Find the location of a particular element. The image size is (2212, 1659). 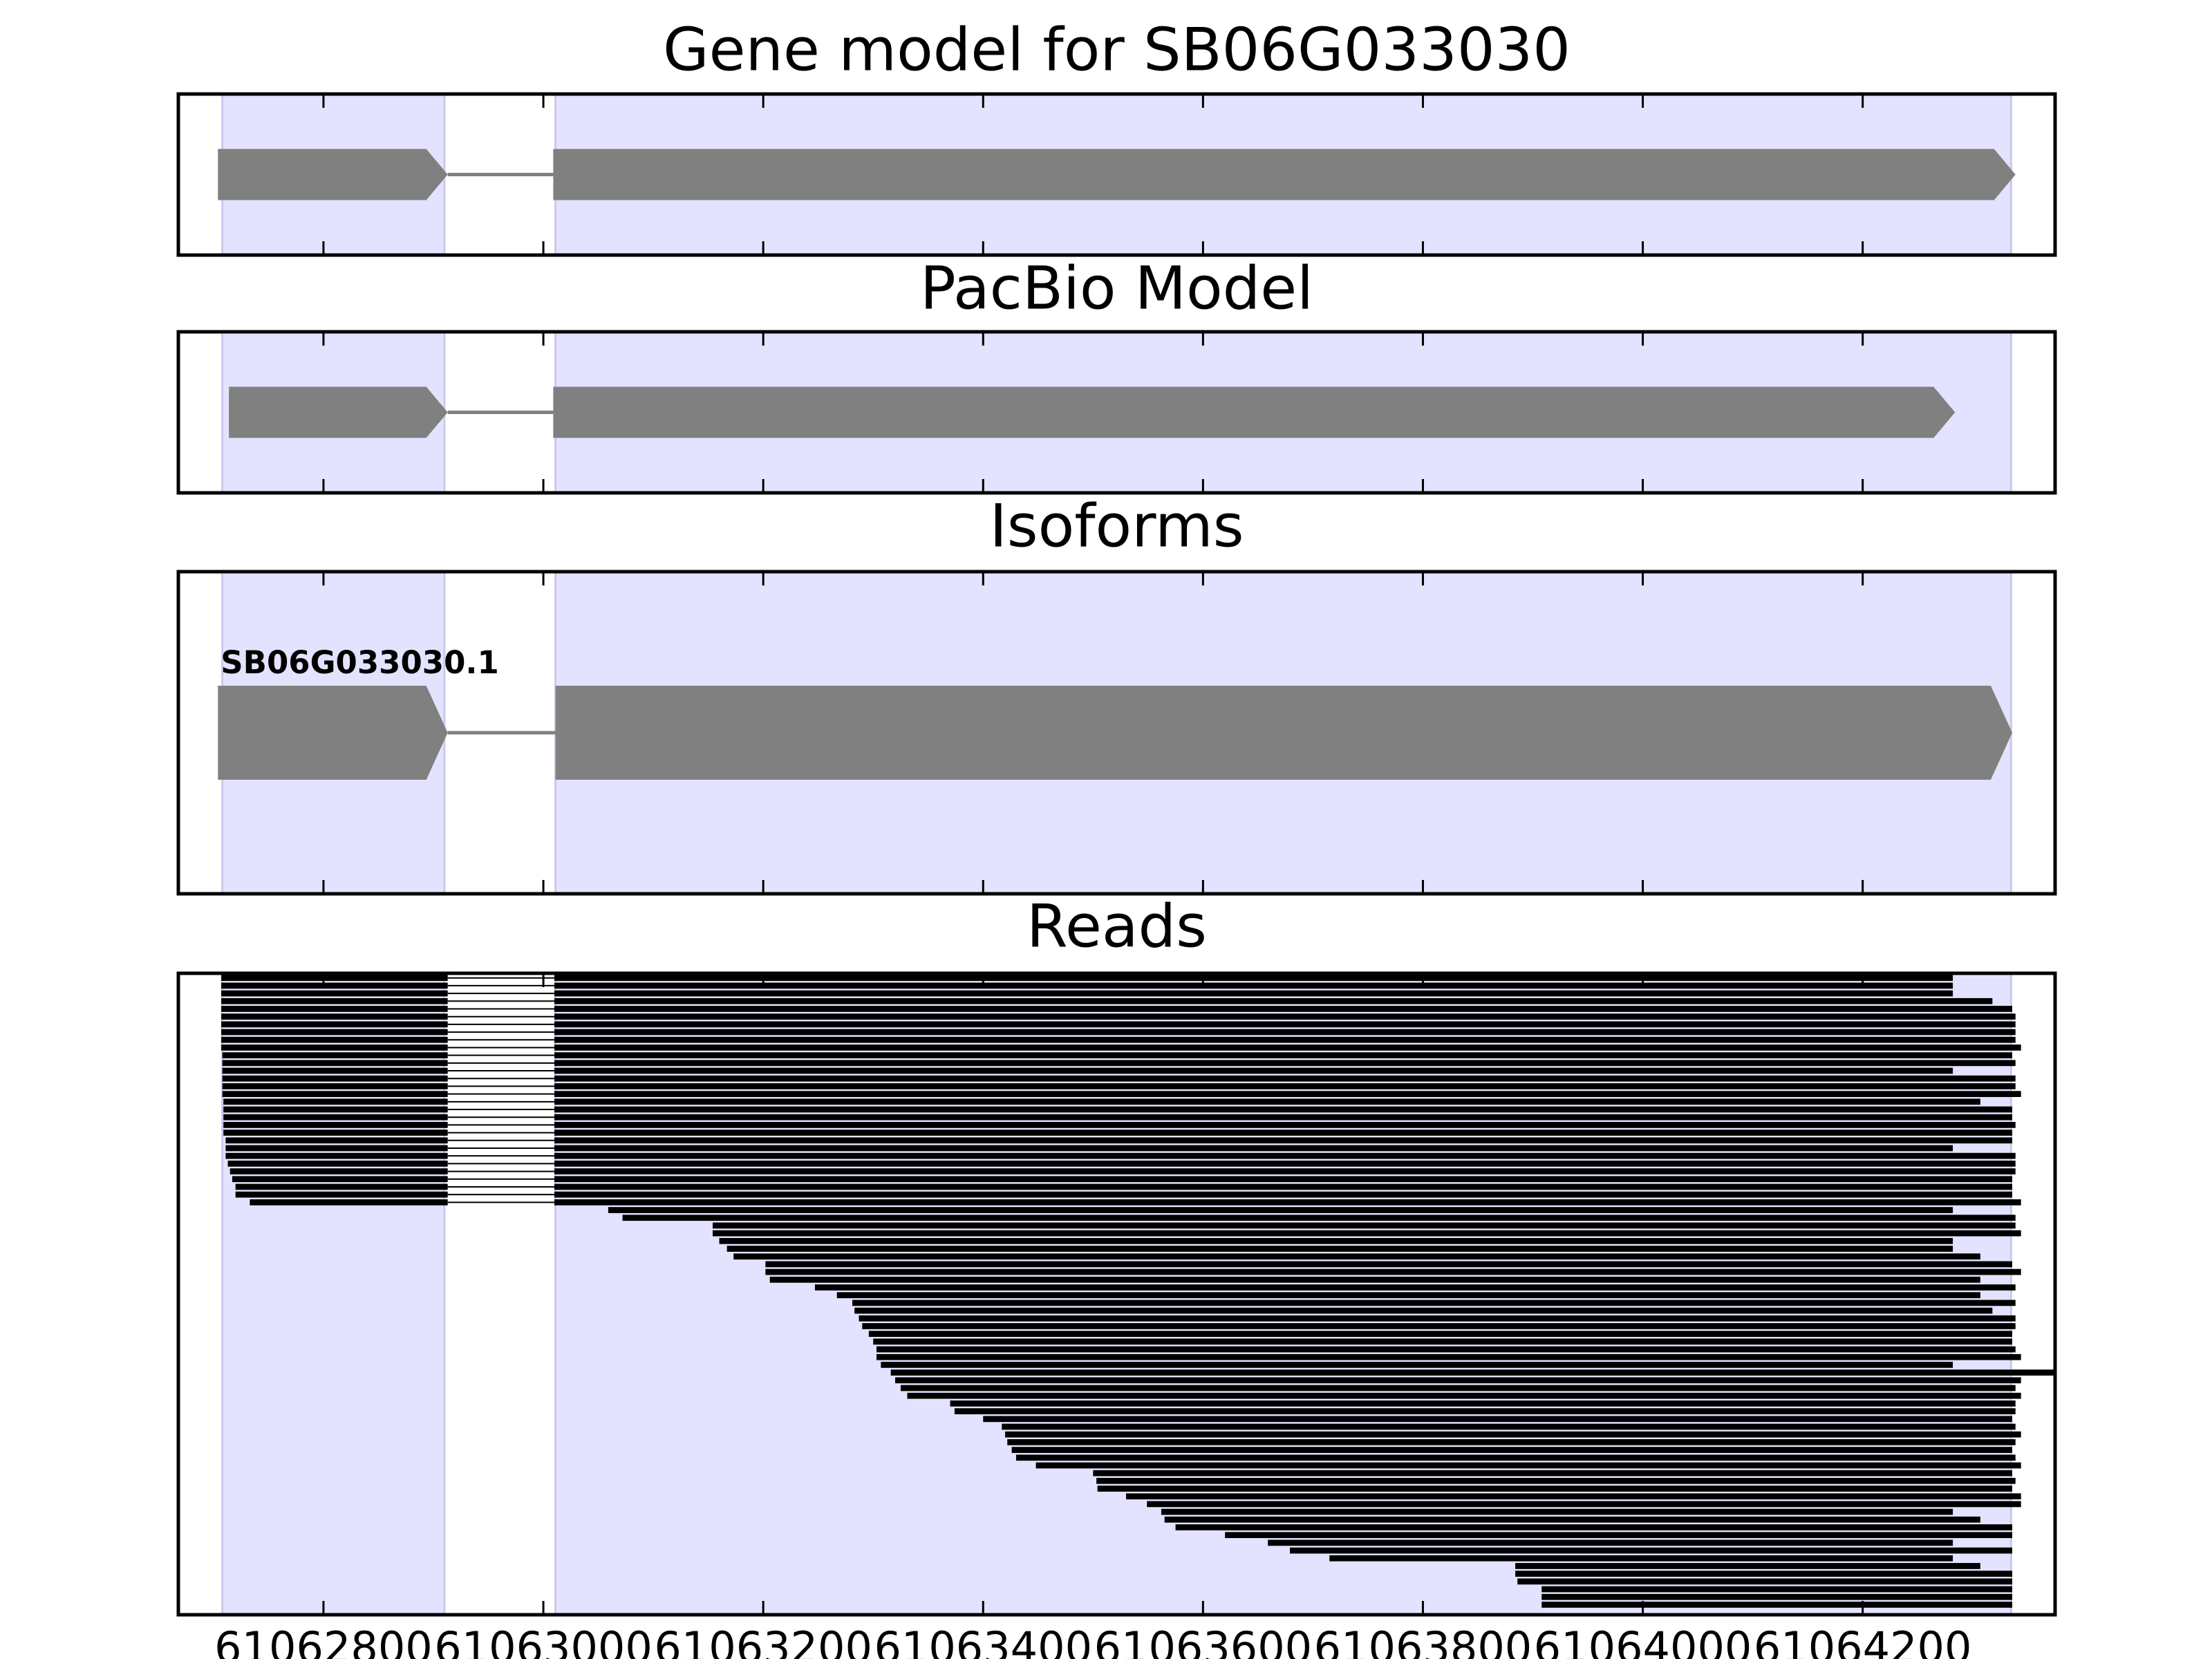

x-tick-label: 61063400 is located at coordinates (983, 1640).